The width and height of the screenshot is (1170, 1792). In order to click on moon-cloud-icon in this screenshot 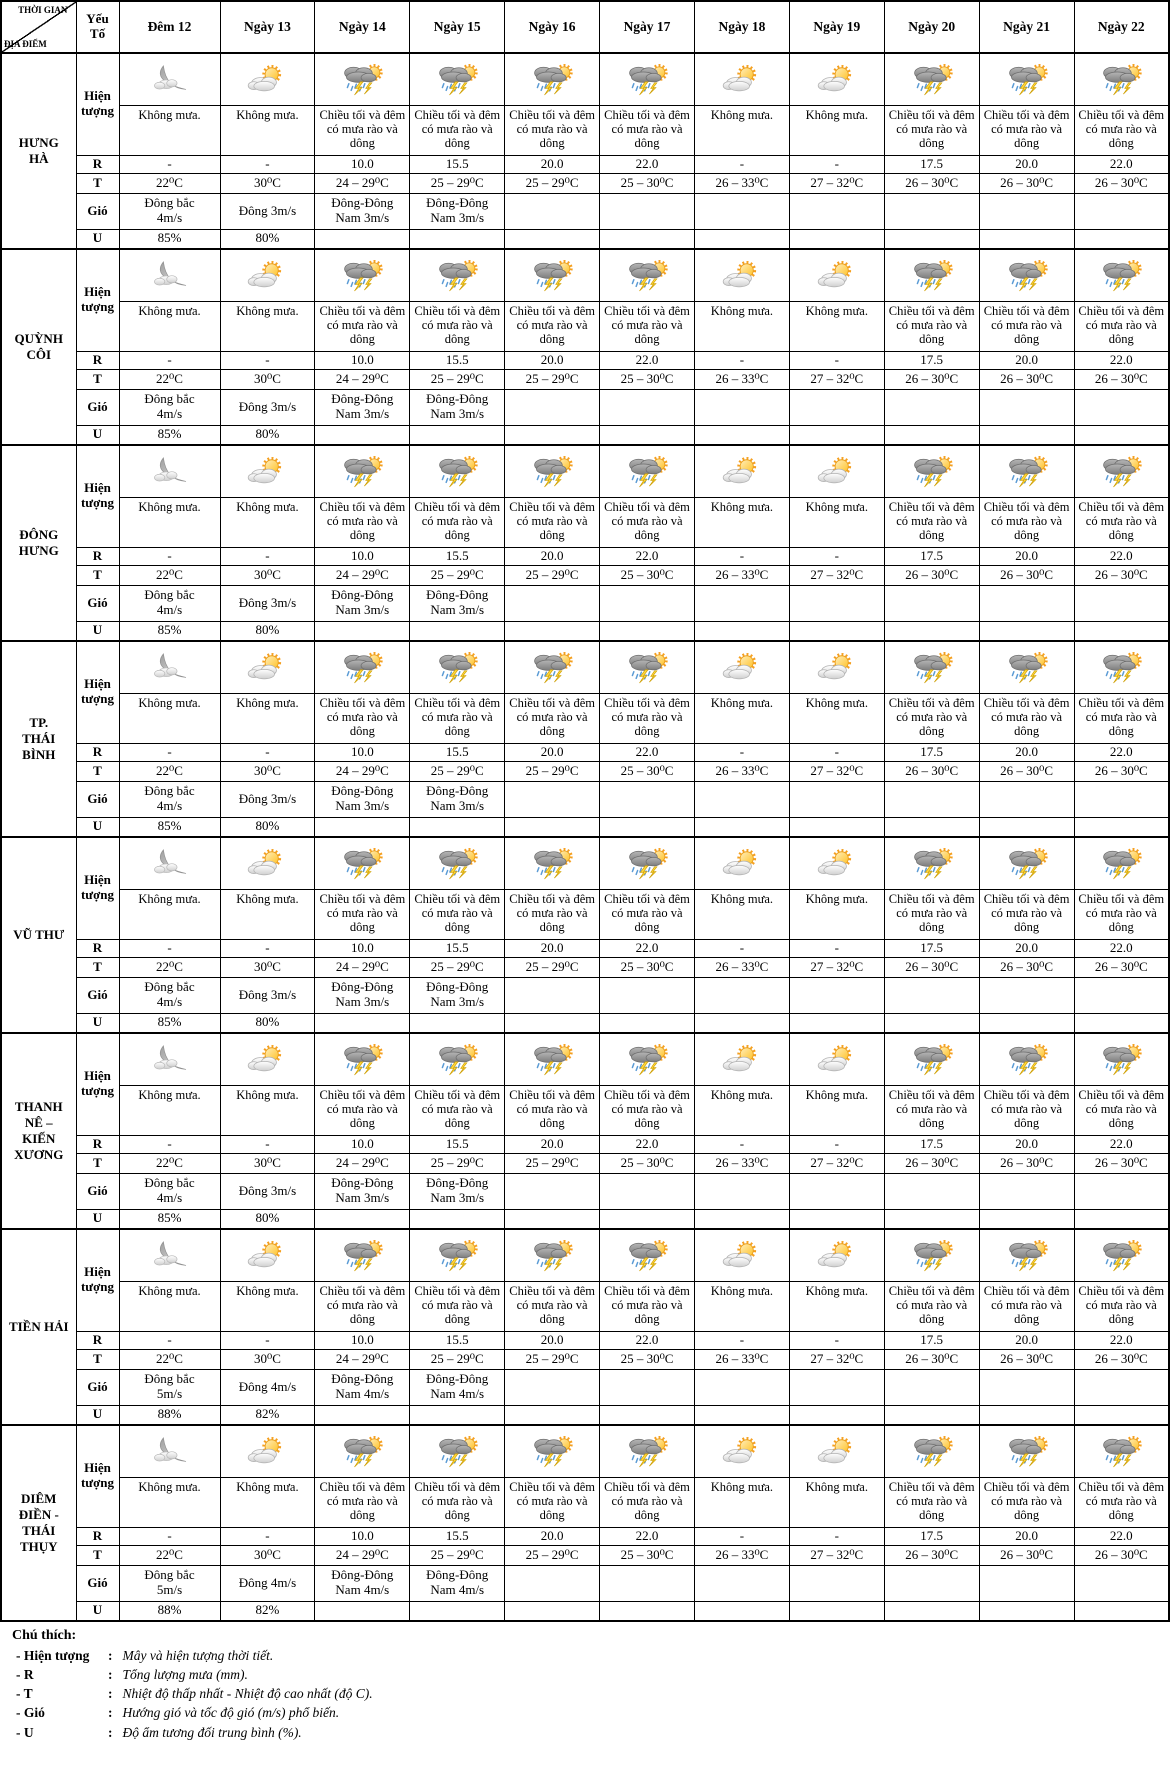, I will do `click(170, 864)`.